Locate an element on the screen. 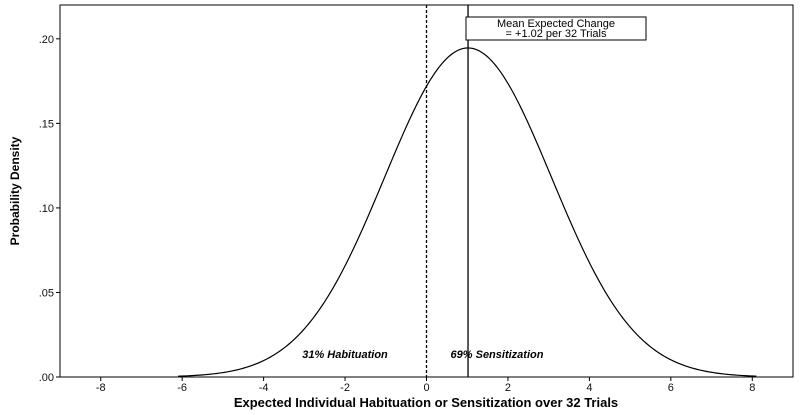 This screenshot has height=415, width=800. sensitization-label: 69% Sensitization is located at coordinates (497, 355).